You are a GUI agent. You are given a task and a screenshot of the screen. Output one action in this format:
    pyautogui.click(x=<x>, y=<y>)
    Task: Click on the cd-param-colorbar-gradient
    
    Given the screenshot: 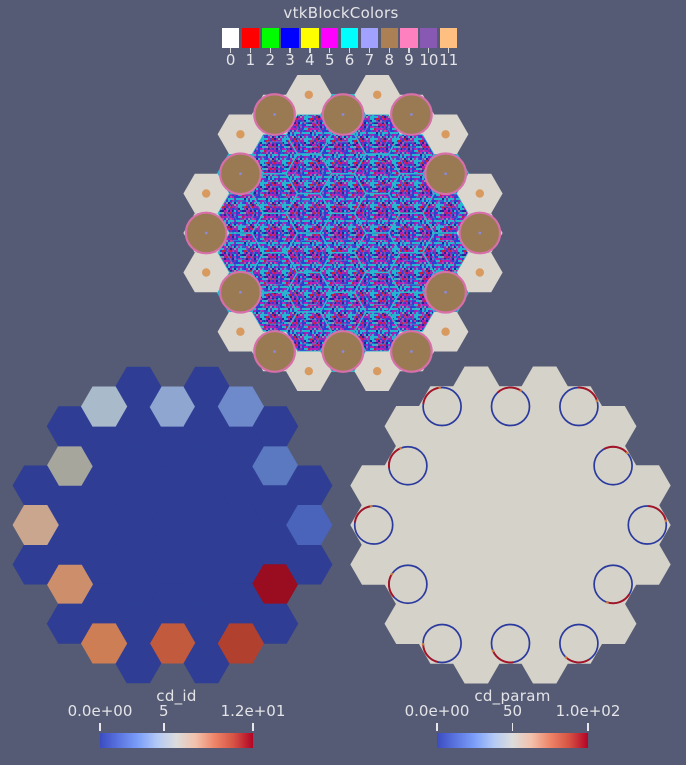 What is the action you would take?
    pyautogui.click(x=512, y=740)
    